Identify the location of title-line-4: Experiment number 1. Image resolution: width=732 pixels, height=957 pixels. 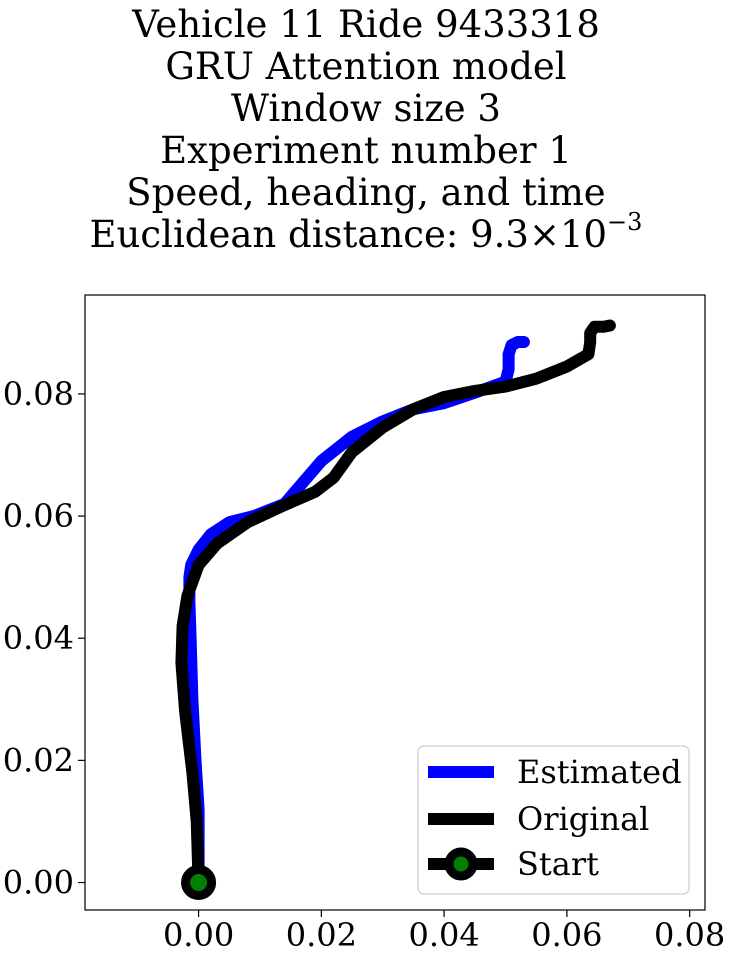
(366, 150).